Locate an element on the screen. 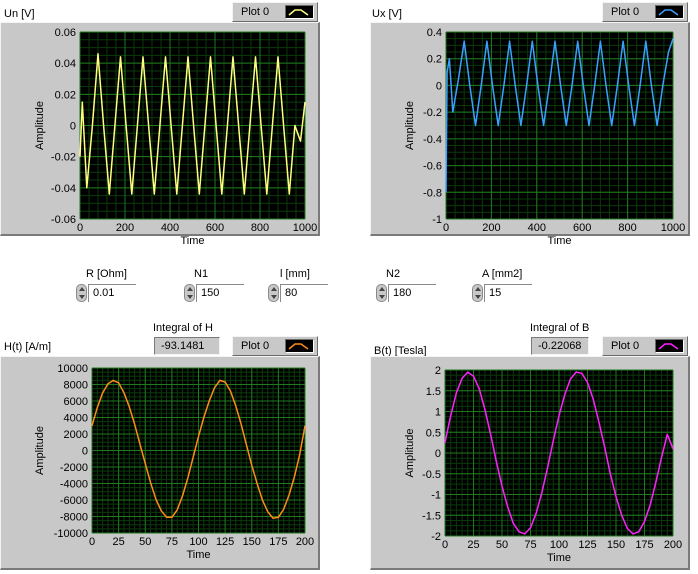  y-tick-label: 0.5 is located at coordinates (433, 433).